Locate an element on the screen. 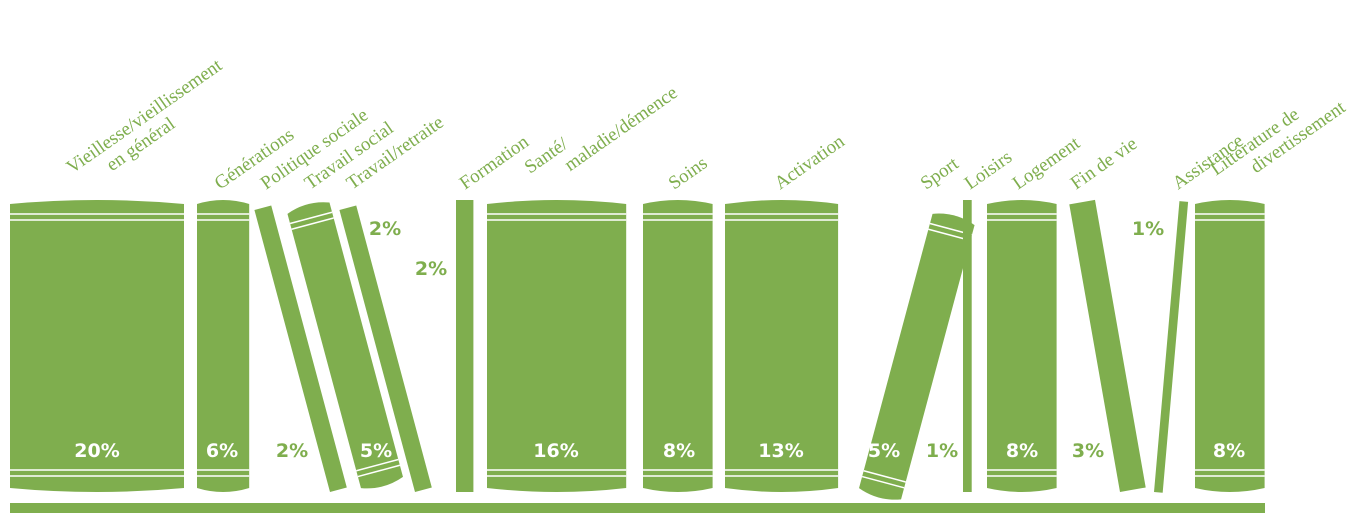 The image size is (1364, 515). category-label: Sport is located at coordinates (940, 173).